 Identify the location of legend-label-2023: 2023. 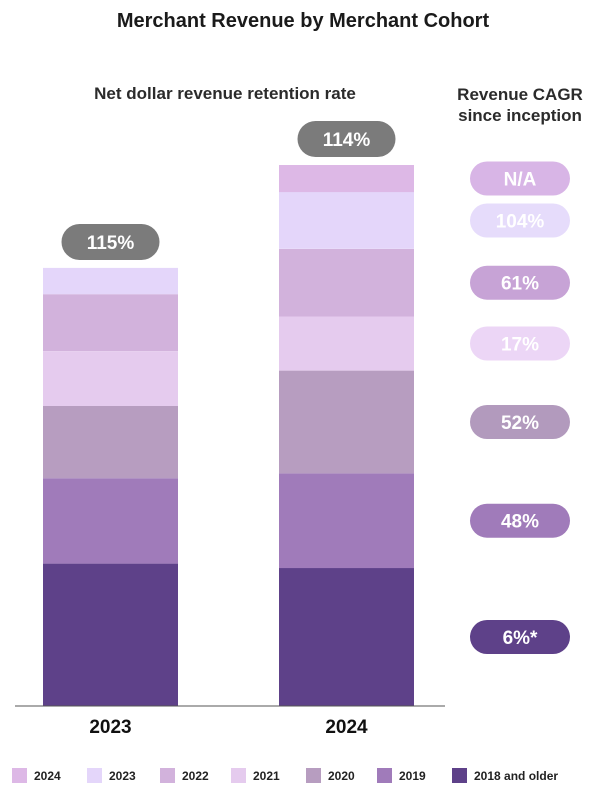
(122, 776).